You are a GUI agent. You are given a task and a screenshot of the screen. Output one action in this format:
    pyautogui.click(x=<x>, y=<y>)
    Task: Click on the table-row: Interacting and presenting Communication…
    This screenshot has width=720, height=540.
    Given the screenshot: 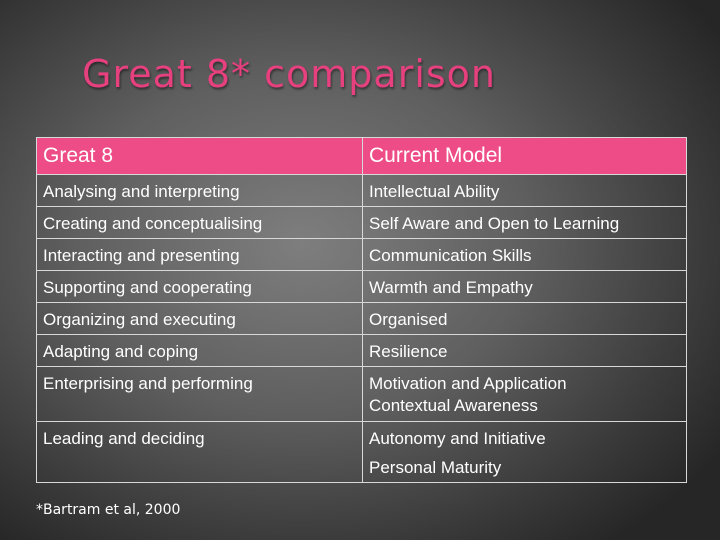 What is the action you would take?
    pyautogui.click(x=361, y=254)
    